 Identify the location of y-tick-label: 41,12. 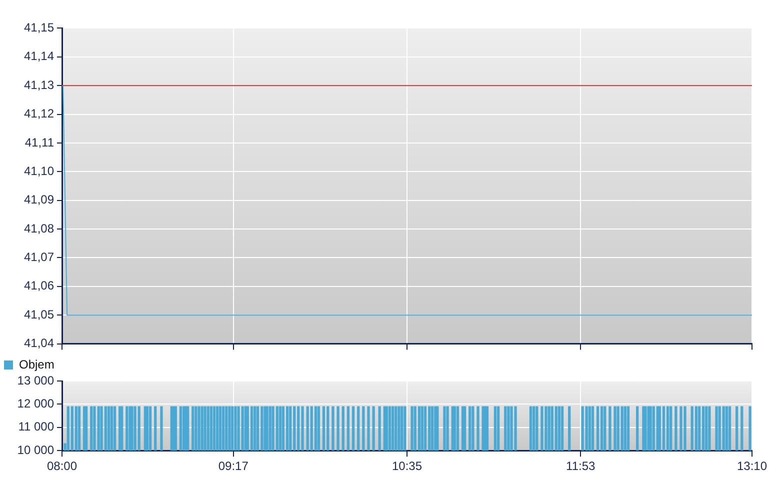
(39, 113).